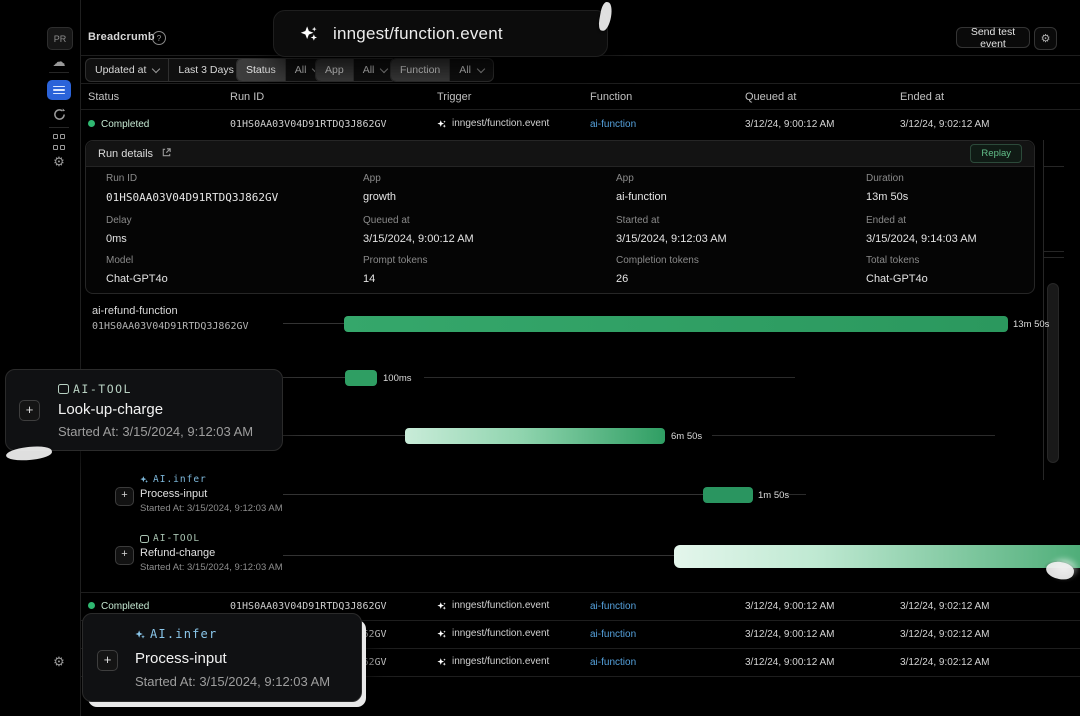  What do you see at coordinates (308, 606) in the screenshot?
I see `run-id: 01HS0AA03V04D91RTDQ3J862GV` at bounding box center [308, 606].